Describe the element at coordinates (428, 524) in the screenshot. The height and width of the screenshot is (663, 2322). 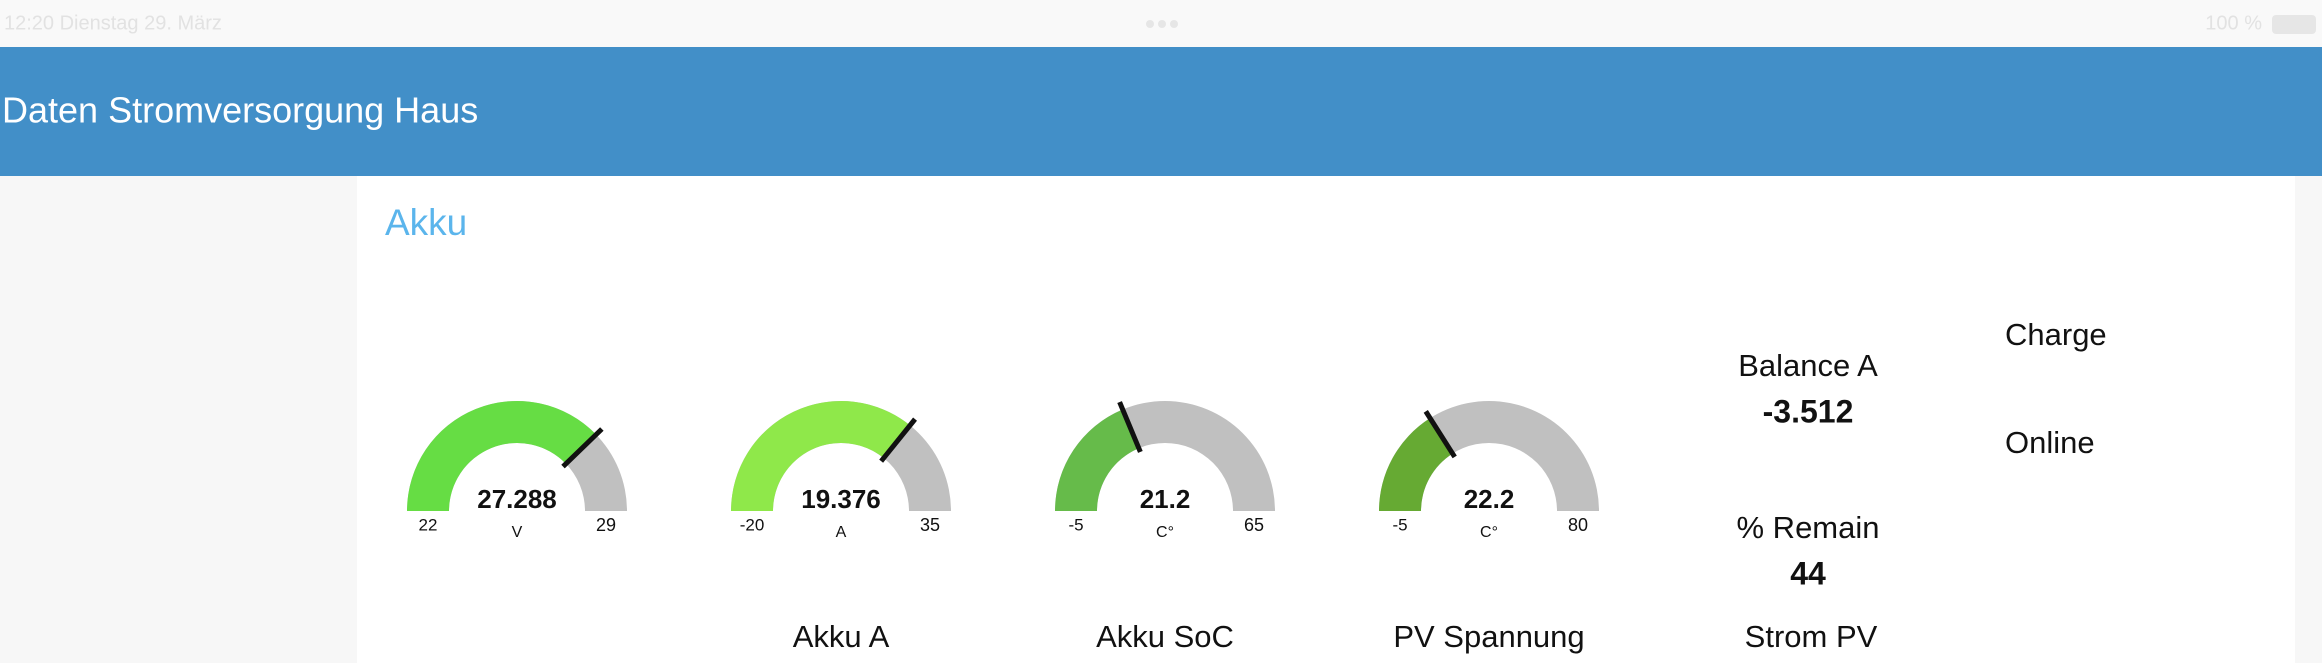
I see `gauge-min: 22` at that location.